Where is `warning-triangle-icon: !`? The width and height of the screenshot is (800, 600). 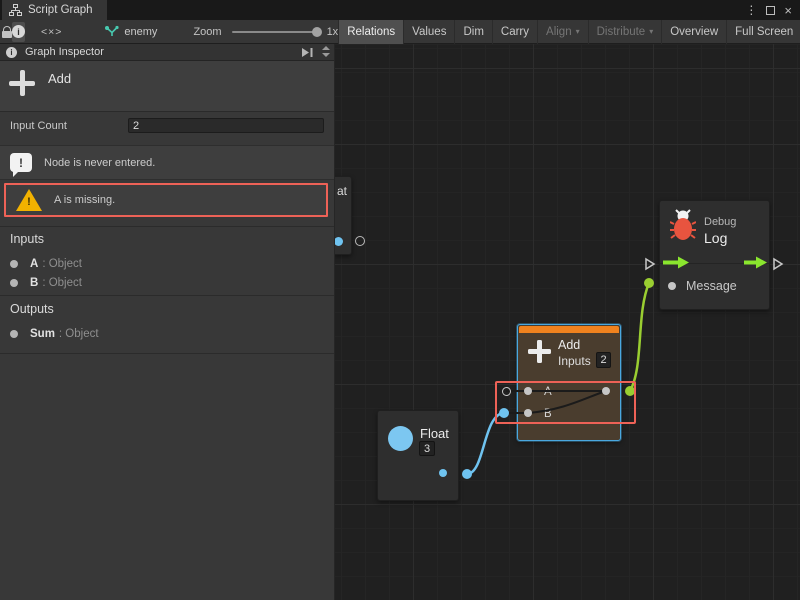 warning-triangle-icon: ! is located at coordinates (29, 200).